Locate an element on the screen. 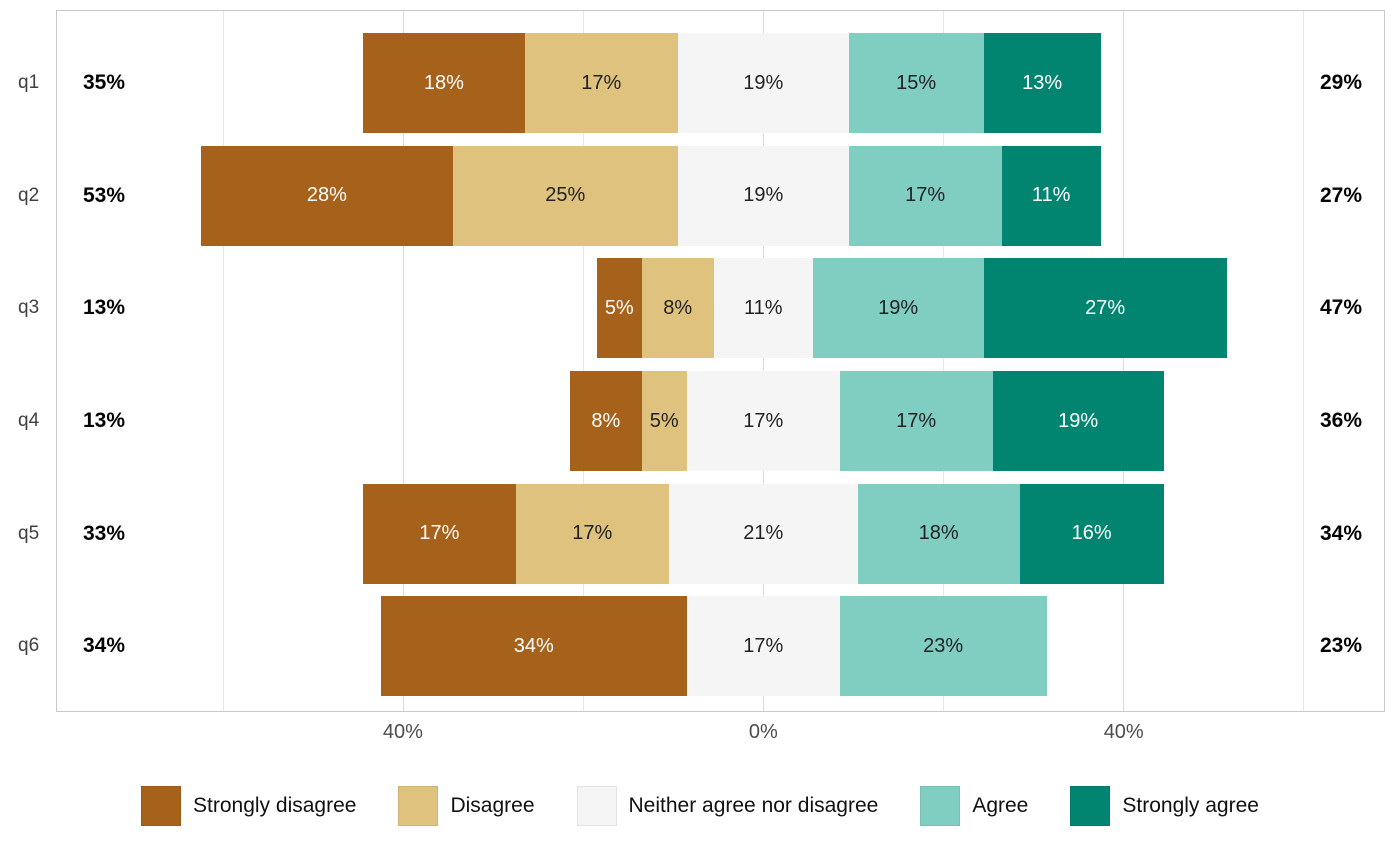 The width and height of the screenshot is (1400, 865). right-total-q6: 23% is located at coordinates (1340, 646).